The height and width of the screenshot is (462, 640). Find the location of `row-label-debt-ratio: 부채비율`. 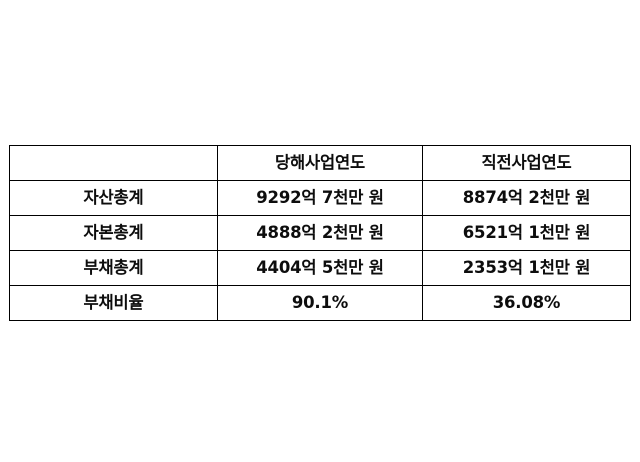

row-label-debt-ratio: 부채비율 is located at coordinates (113, 303).